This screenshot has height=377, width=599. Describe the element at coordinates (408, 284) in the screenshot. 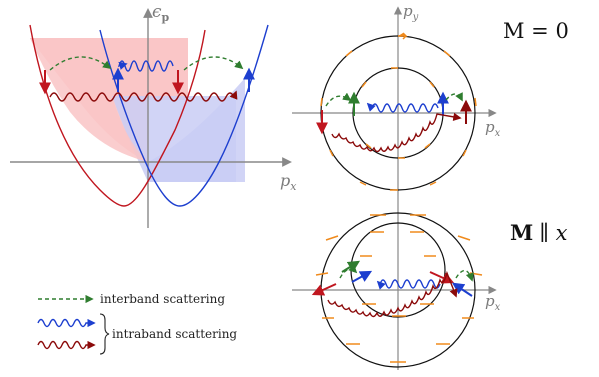

I see `intraband-wave-blue-bottom` at that location.